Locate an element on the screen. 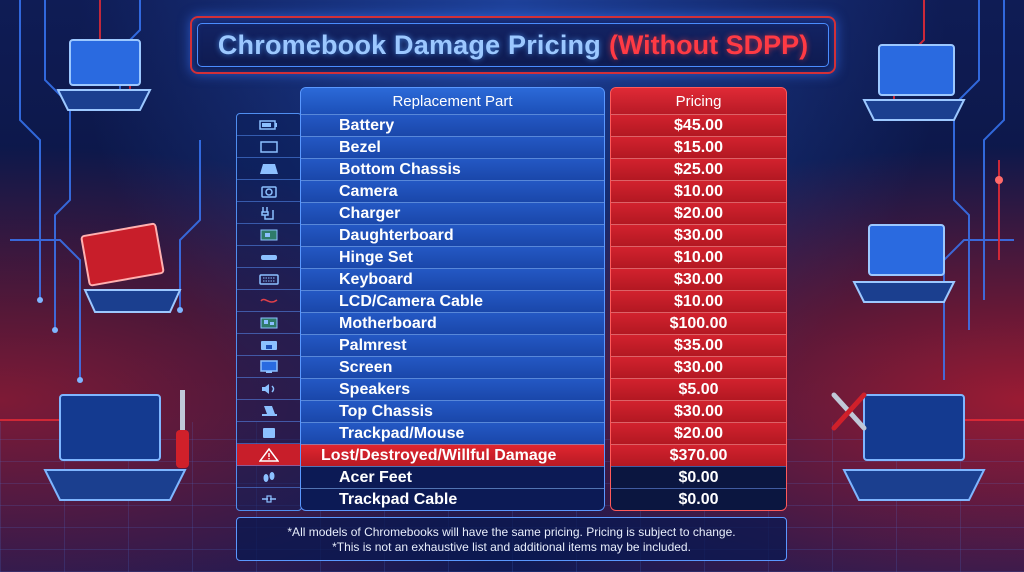  table-row: Screen is located at coordinates (452, 367).